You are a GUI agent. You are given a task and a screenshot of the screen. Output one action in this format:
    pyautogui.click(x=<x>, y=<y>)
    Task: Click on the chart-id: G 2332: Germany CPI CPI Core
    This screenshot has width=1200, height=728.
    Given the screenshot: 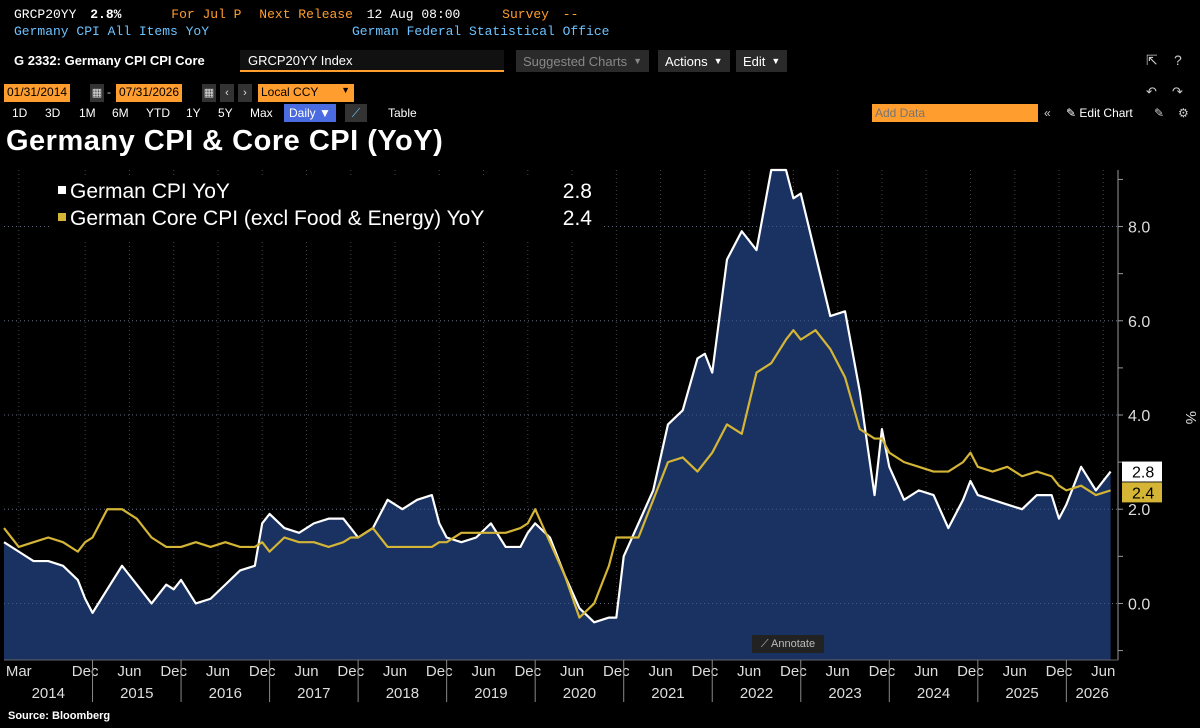 What is the action you would take?
    pyautogui.click(x=109, y=60)
    